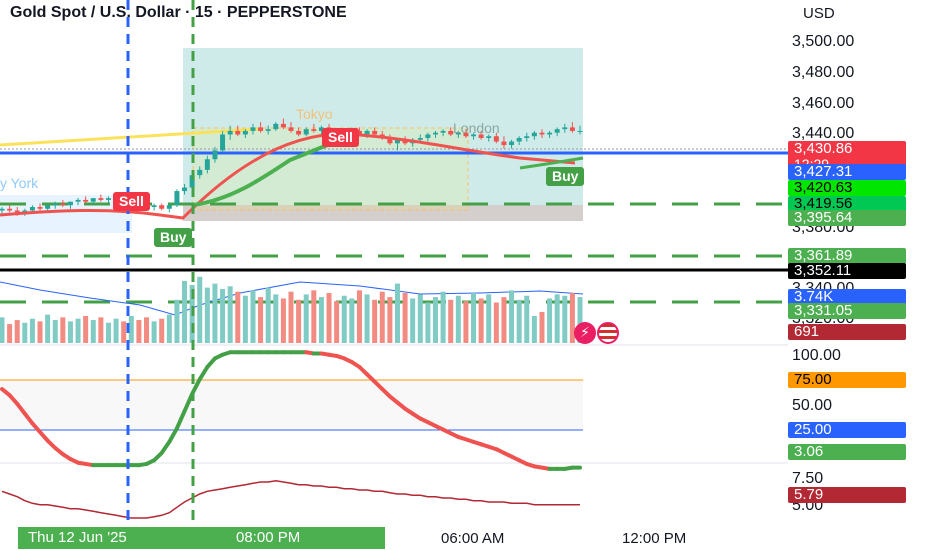 The width and height of the screenshot is (932, 550). Describe the element at coordinates (291, 405) in the screenshot. I see `stoch-band-fill` at that location.